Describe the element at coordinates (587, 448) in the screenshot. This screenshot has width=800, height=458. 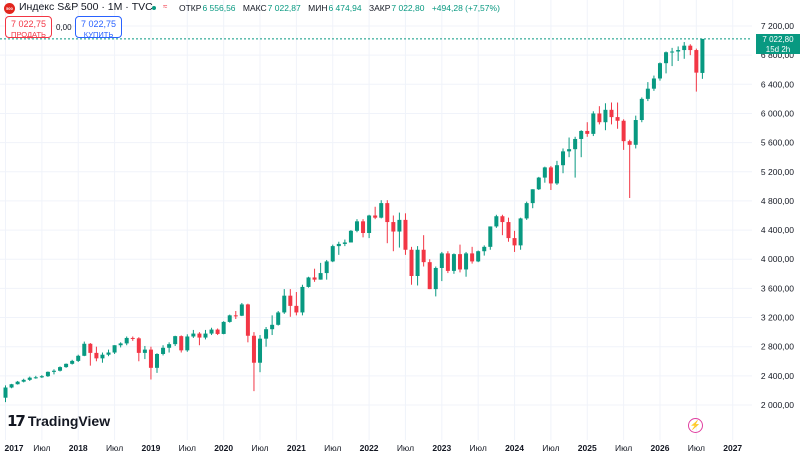
I see `x-tick-label: 2025` at that location.